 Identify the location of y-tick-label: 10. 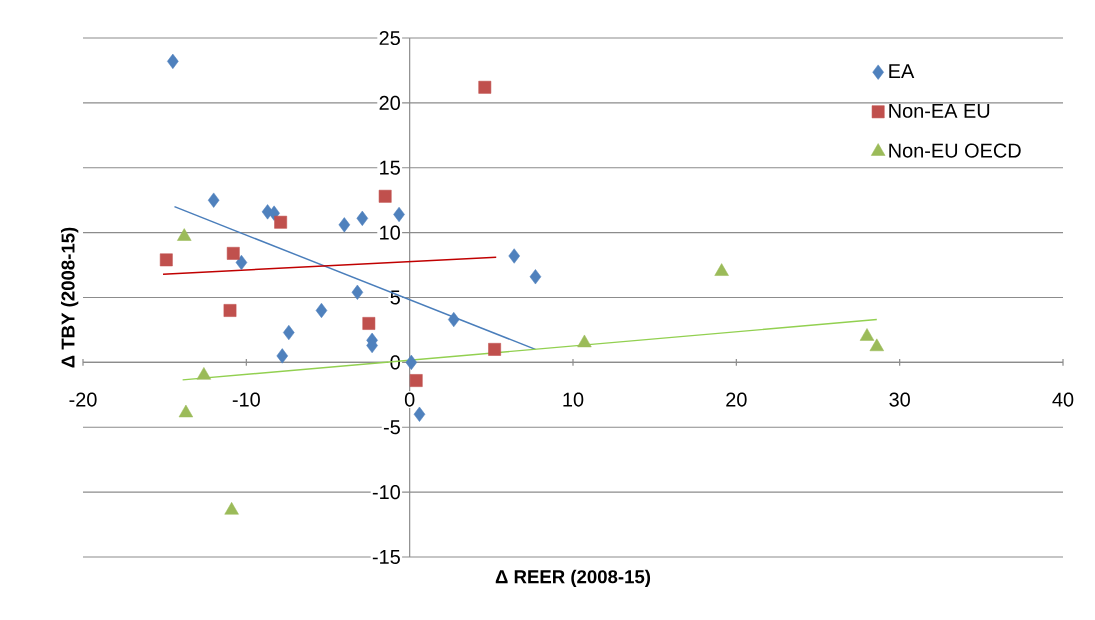
(390, 232).